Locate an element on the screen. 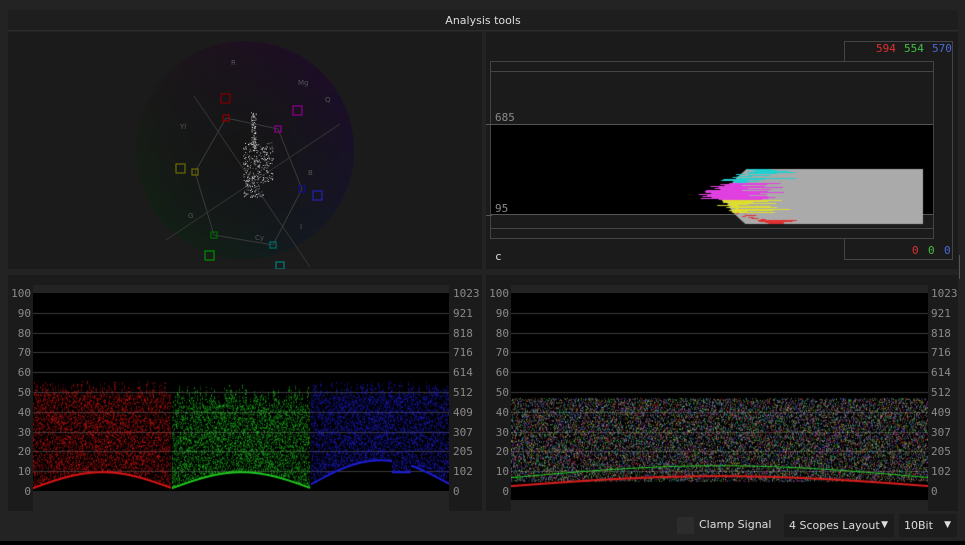 This screenshot has height=545, width=965. target-label-g: G is located at coordinates (190, 216).